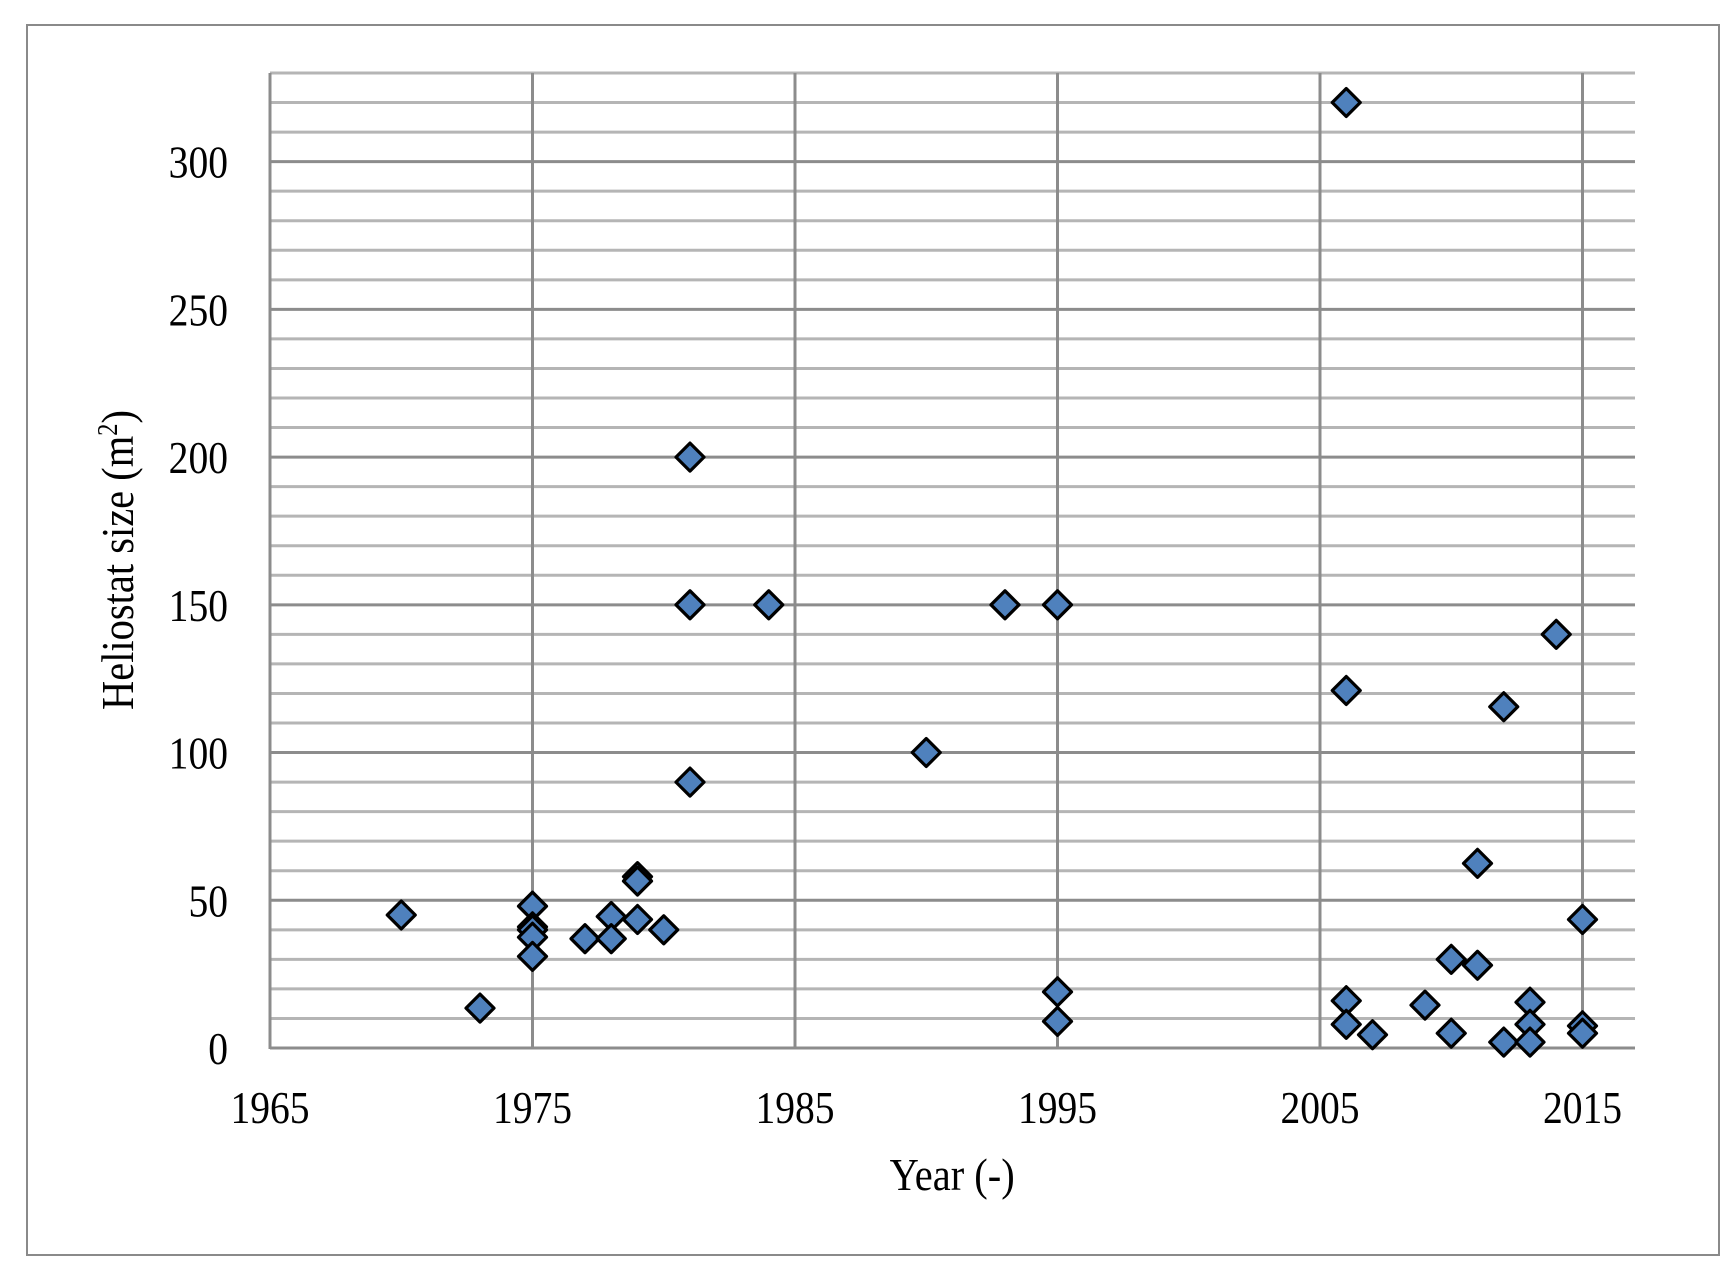 The width and height of the screenshot is (1733, 1280). What do you see at coordinates (926, 1108) in the screenshot?
I see `x-axis-tick-labels: 1965 1975 1985 1995 2005 2015` at bounding box center [926, 1108].